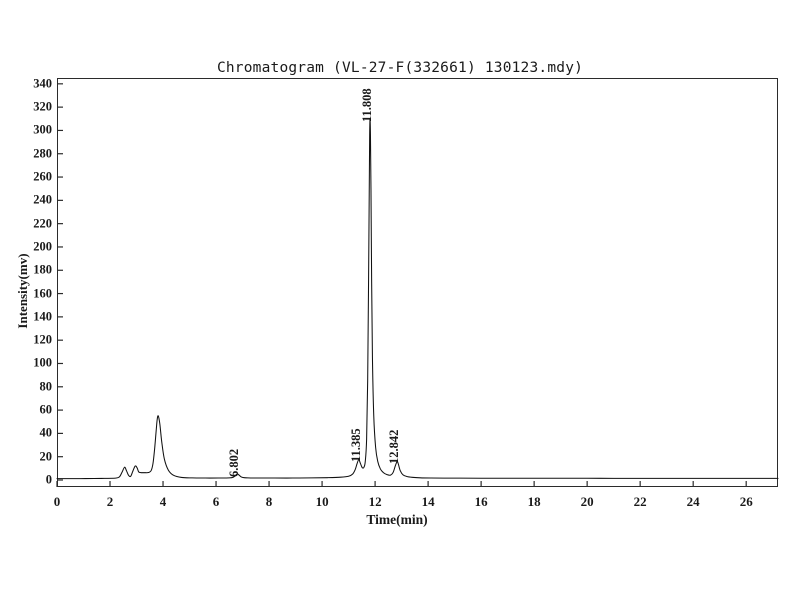  I want to click on y-axis-tick-label: 200, so click(42, 246).